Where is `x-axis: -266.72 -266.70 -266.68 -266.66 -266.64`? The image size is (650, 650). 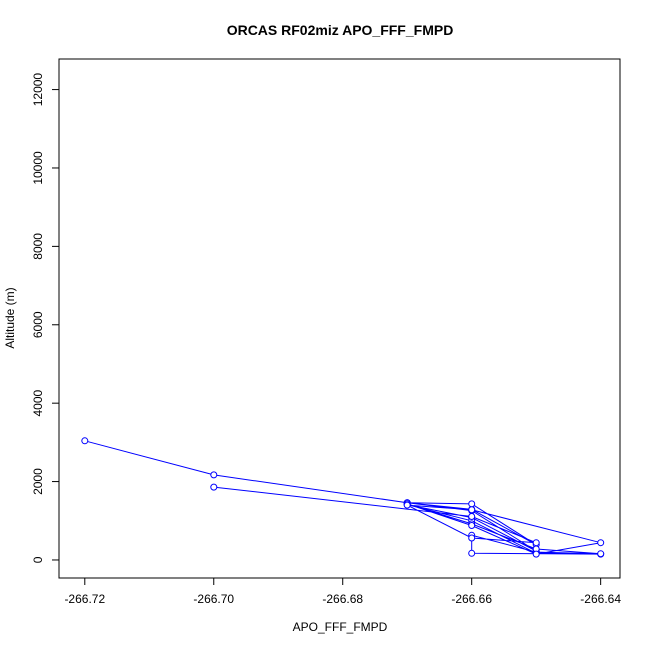
x-axis: -266.72 -266.70 -266.68 -266.66 -266.64 is located at coordinates (342, 591).